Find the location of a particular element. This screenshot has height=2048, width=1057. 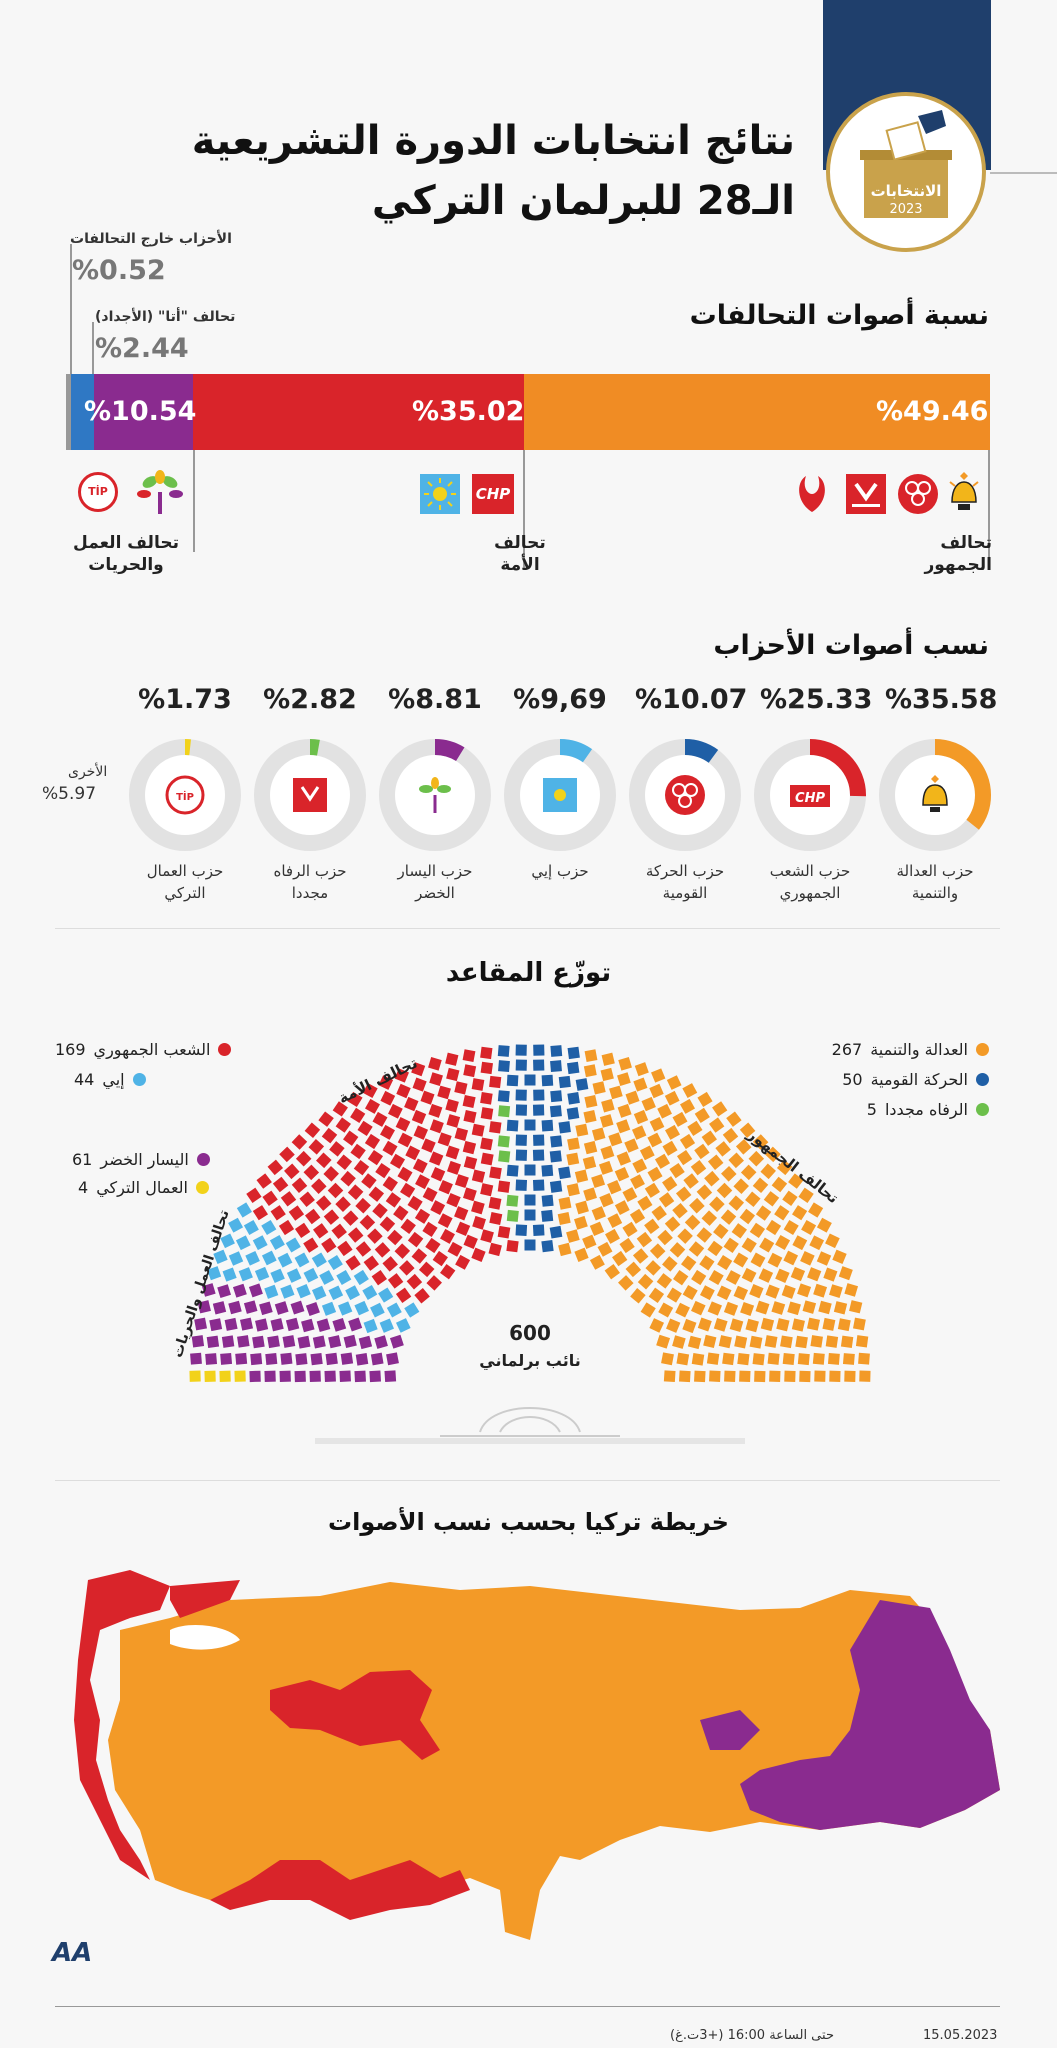

coalition-bar-segment is located at coordinates (358, 412).